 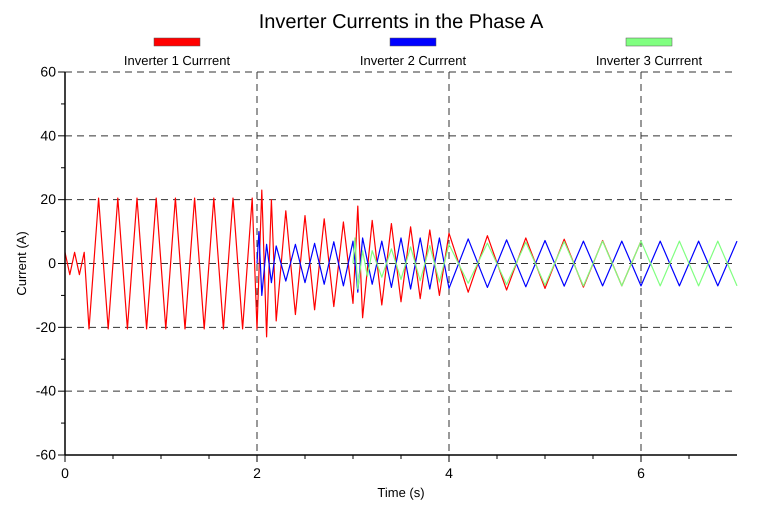 I want to click on y-tick-label: 20, so click(x=48, y=199).